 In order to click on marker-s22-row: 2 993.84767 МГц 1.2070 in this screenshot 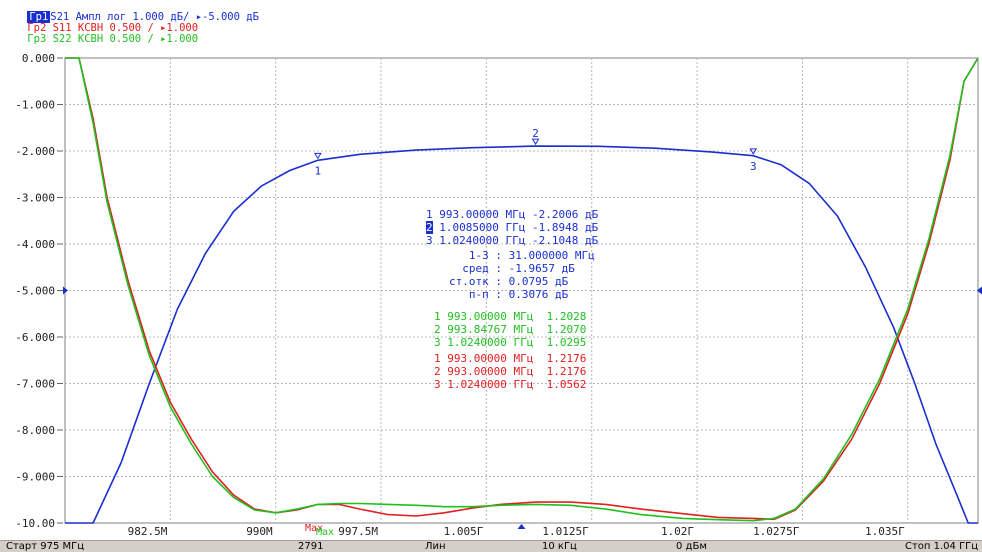, I will do `click(510, 330)`.